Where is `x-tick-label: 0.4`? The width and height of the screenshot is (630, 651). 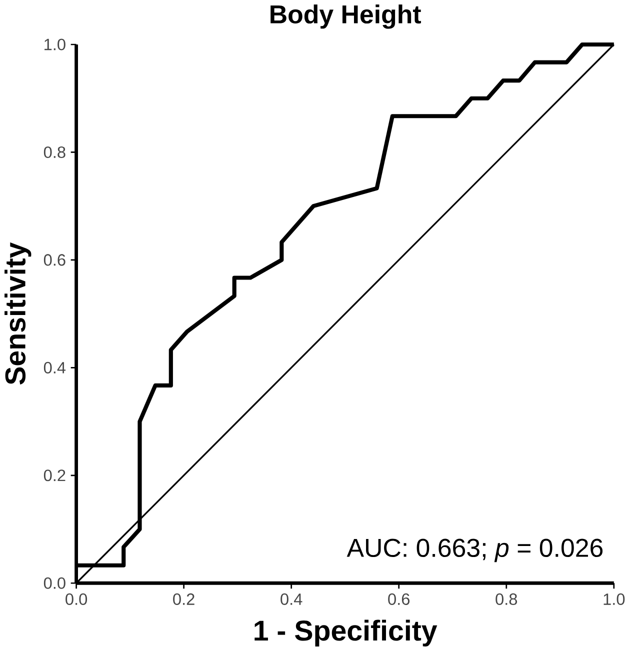
x-tick-label: 0.4 is located at coordinates (291, 599).